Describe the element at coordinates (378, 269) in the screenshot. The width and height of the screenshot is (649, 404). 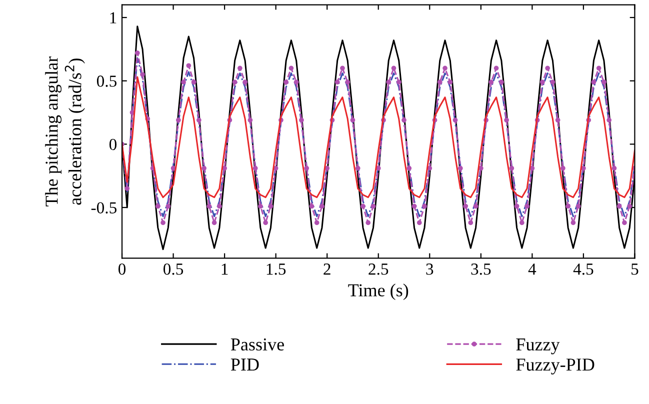
I see `x-tick-label: 2.5` at that location.